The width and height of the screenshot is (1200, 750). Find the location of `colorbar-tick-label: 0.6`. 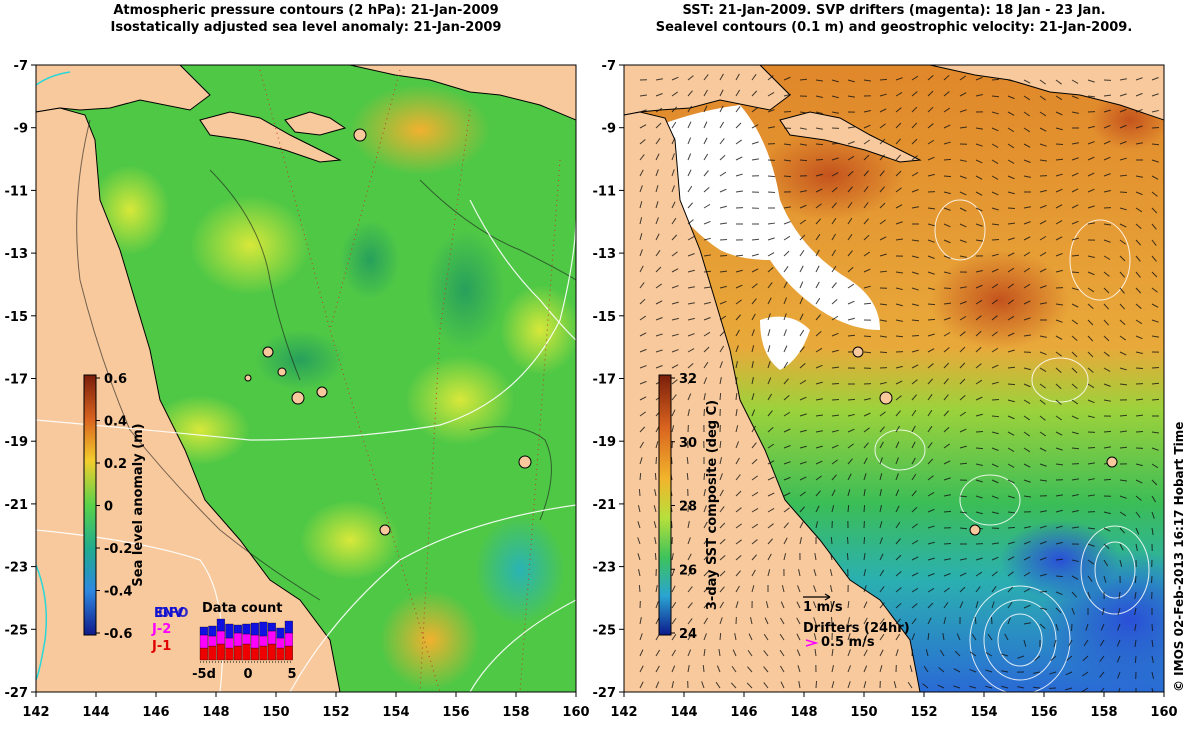

colorbar-tick-label: 0.6 is located at coordinates (115, 379).